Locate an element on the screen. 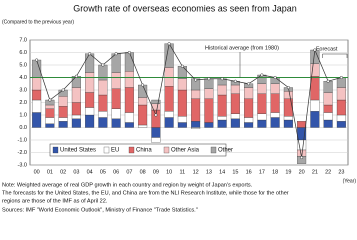  x-tick-label: 15 is located at coordinates (235, 172).